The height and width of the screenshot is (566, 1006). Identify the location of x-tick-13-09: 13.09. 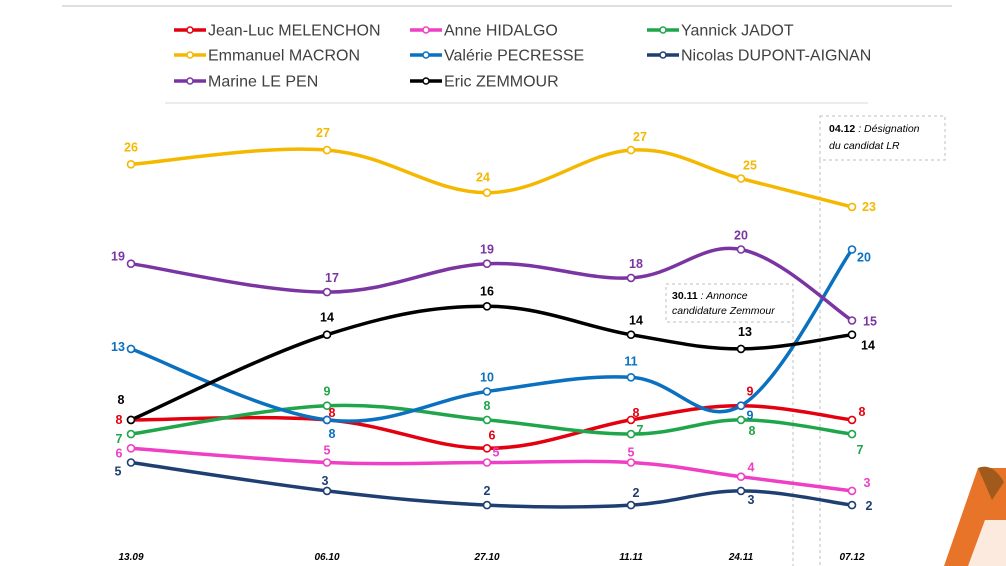
(130, 557).